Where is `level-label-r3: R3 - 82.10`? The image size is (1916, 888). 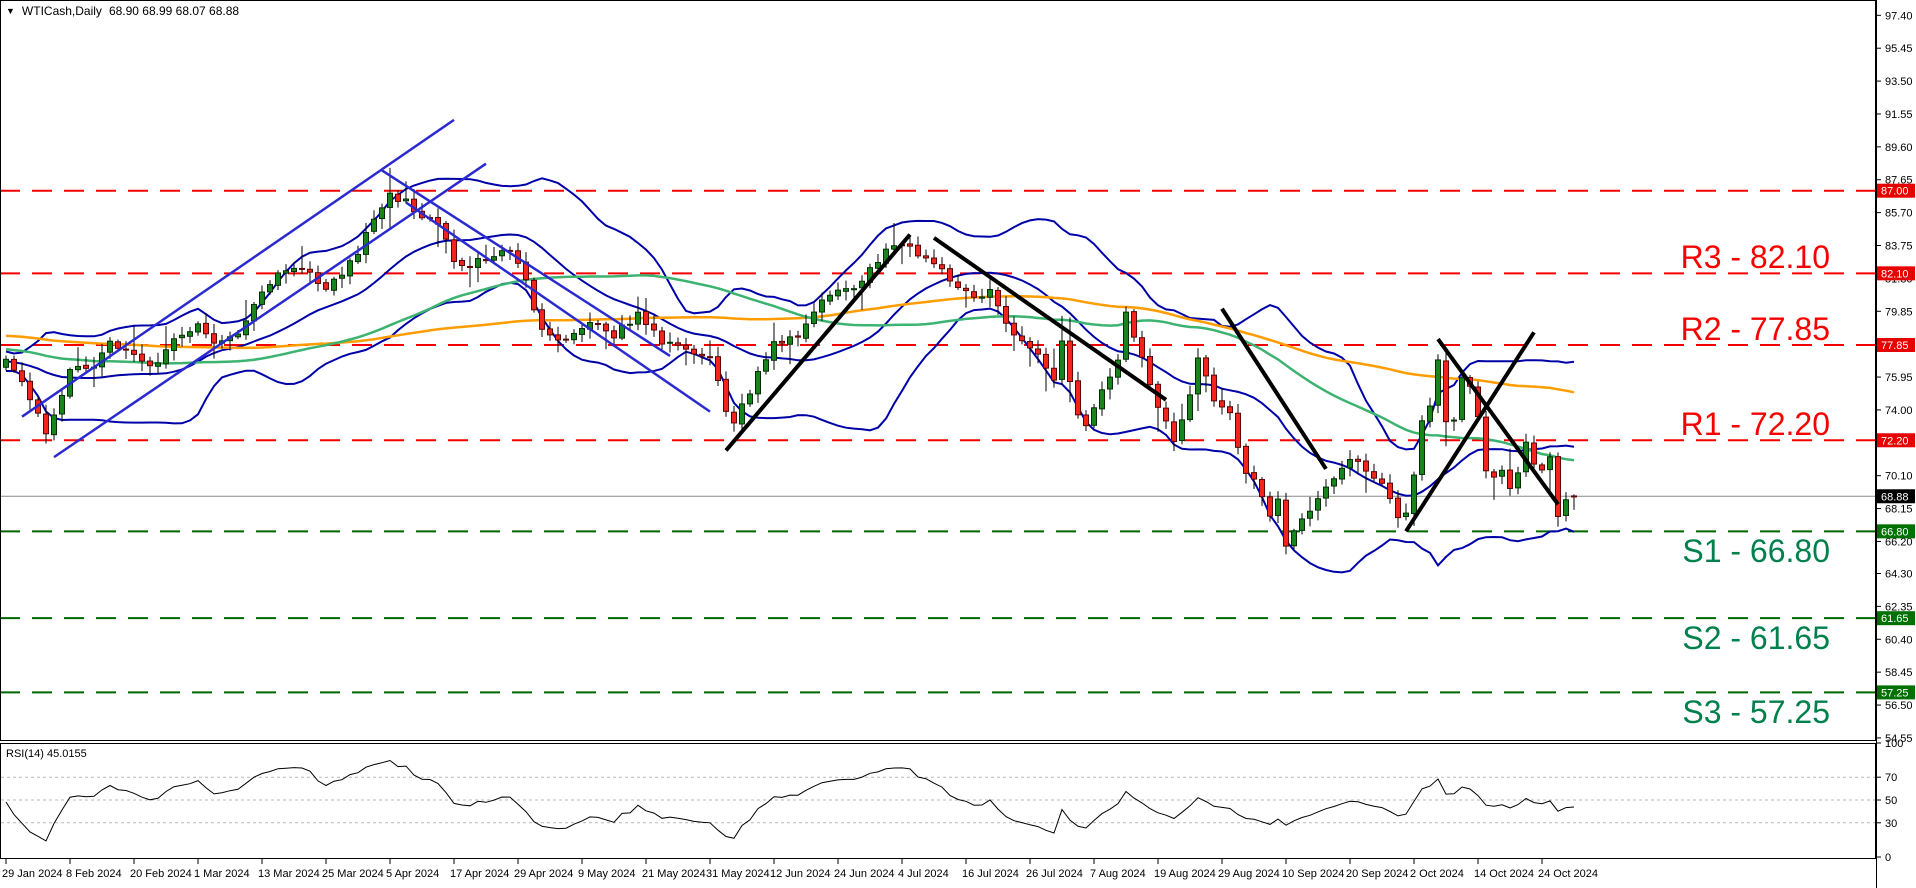
level-label-r3: R3 - 82.10 is located at coordinates (1755, 257).